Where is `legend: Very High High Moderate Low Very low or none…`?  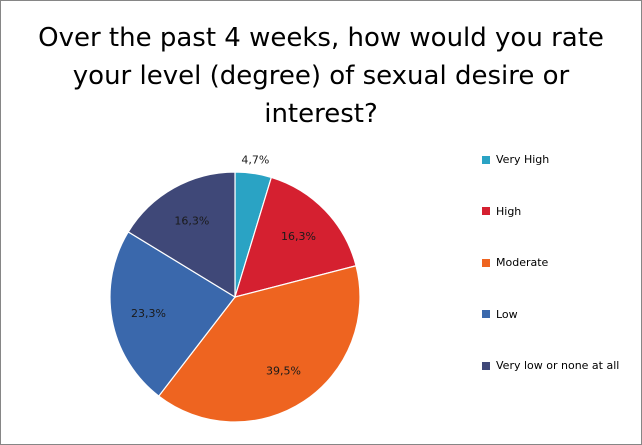 legend: Very High High Moderate Low Very low or none… is located at coordinates (559, 269).